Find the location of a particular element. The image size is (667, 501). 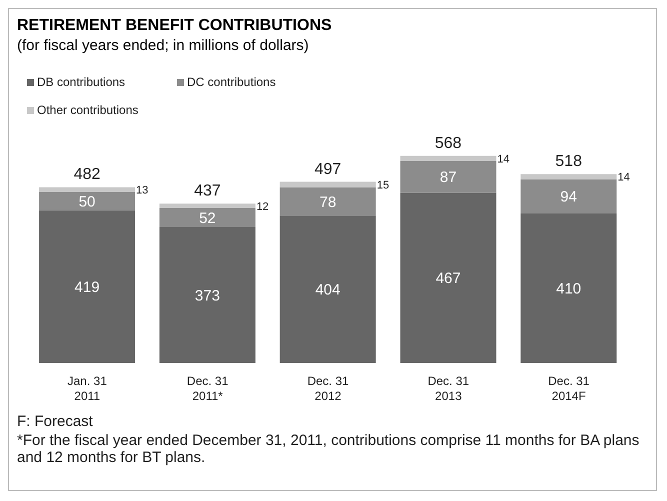

data-label: 94 is located at coordinates (568, 197).